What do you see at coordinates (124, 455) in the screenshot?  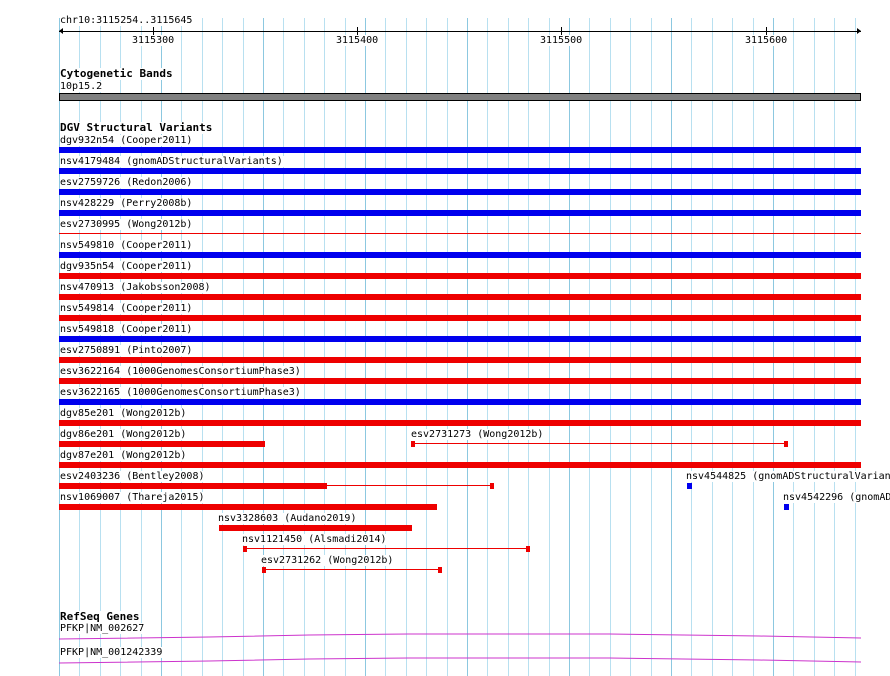 I see `variant-label: dgv87e201 (Wong2012b)` at bounding box center [124, 455].